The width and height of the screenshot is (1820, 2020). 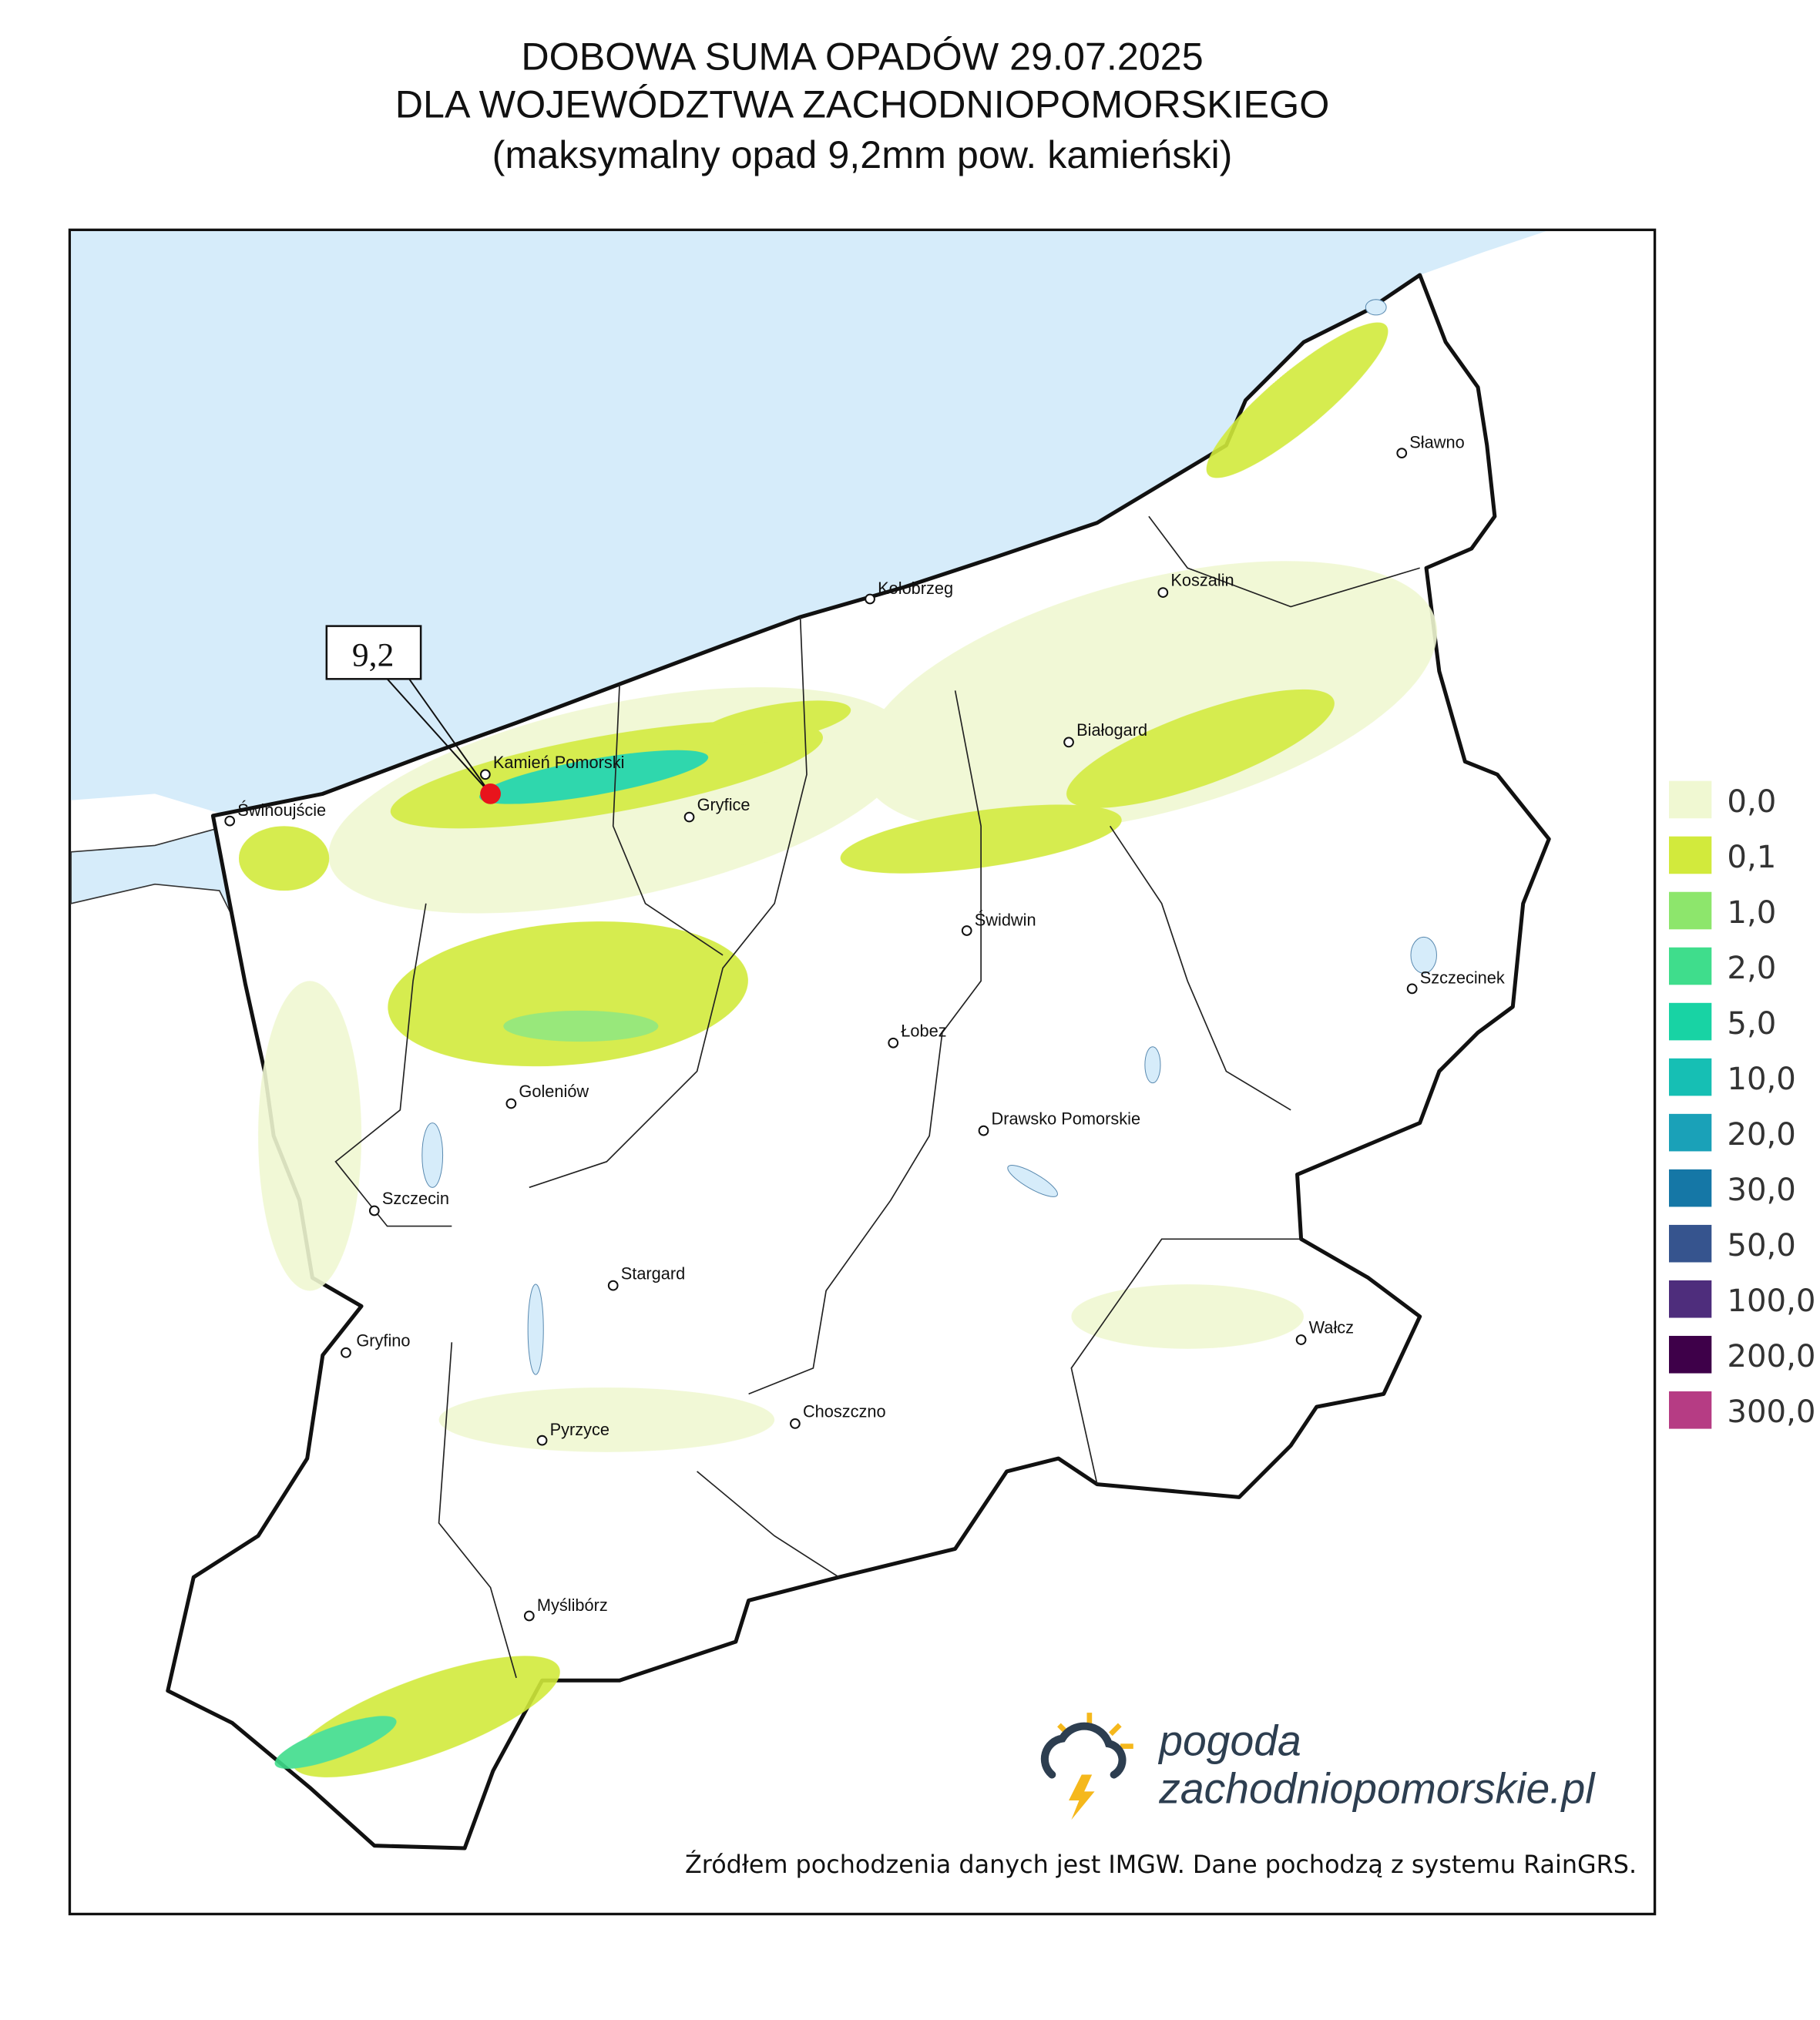 I want to click on legend-label: 2,0, so click(x=1751, y=968).